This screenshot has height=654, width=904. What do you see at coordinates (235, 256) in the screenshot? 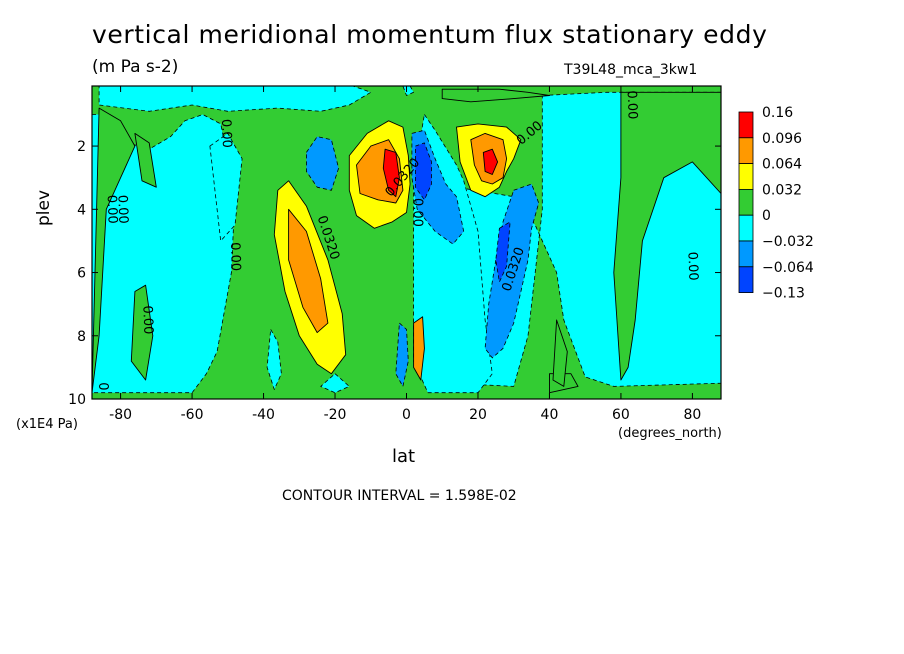
I see `contour-label-3: 0.00` at bounding box center [235, 256].